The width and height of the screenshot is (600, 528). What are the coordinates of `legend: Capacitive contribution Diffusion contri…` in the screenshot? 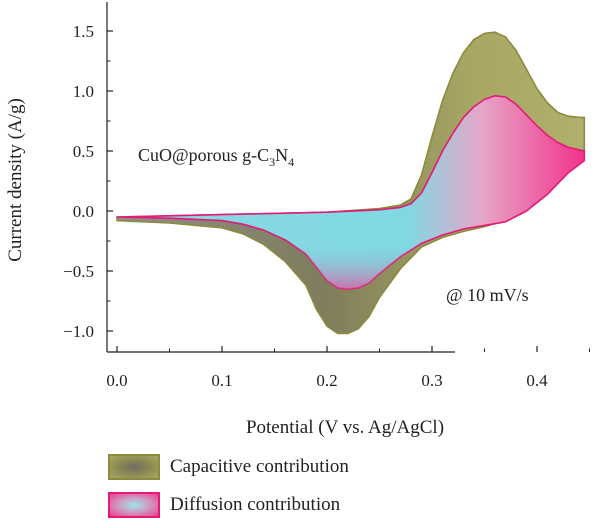 It's located at (228, 490).